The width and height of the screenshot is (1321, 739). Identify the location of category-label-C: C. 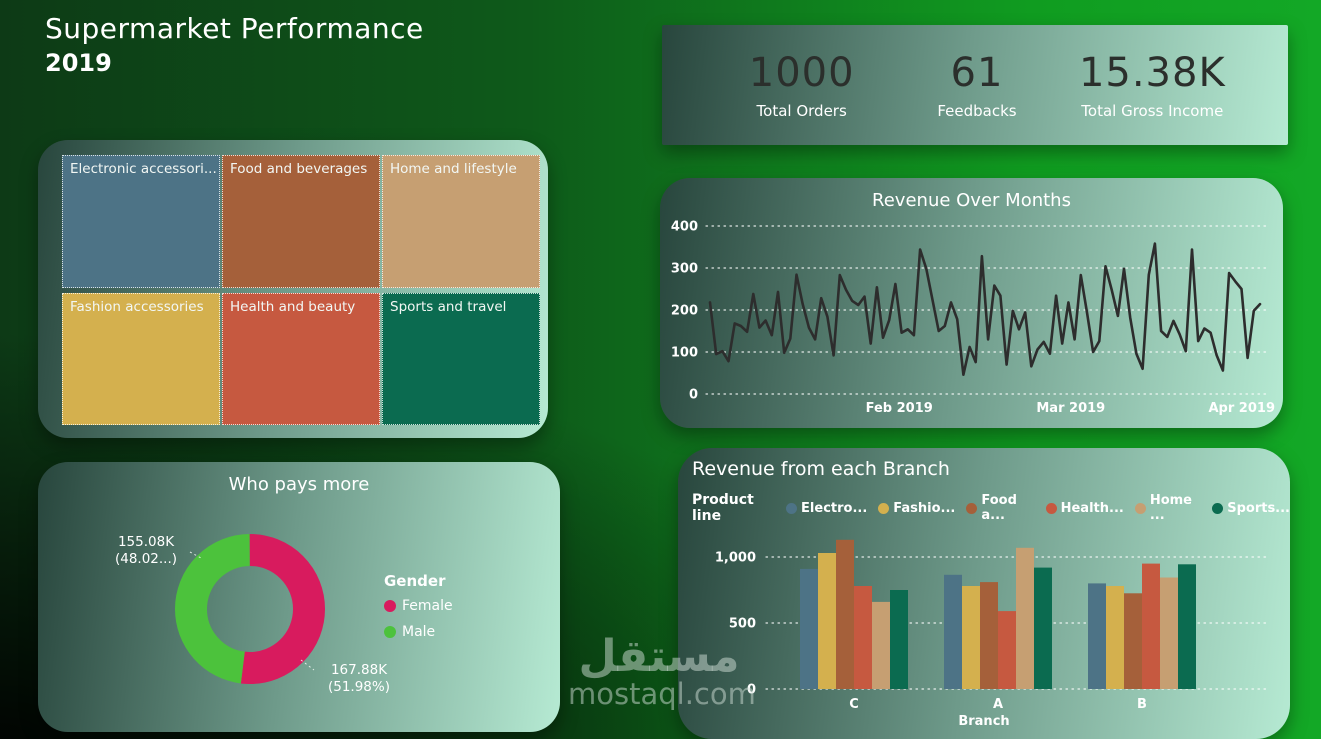
(854, 704).